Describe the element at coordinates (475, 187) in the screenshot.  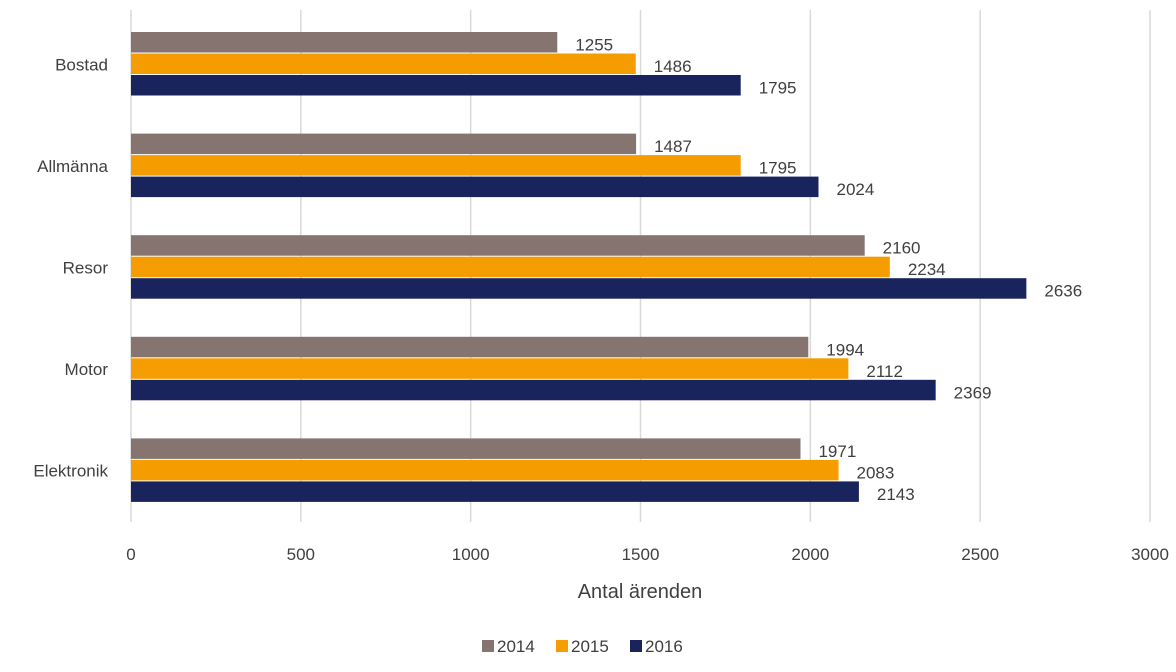
I see `bar-2016-allmänna` at that location.